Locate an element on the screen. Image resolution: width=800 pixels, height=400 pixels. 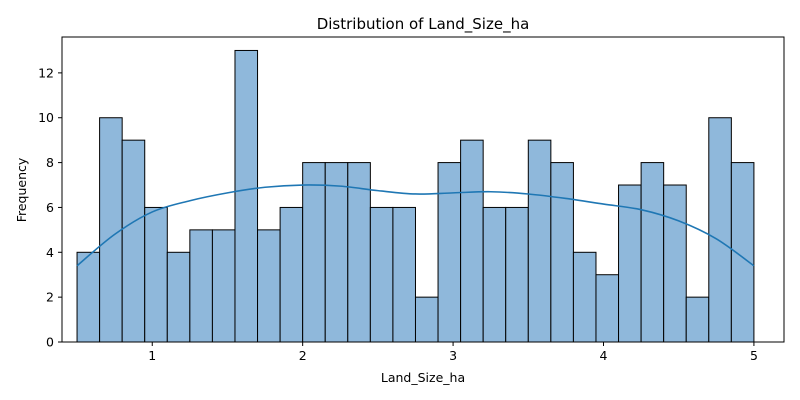
x-tick-label: 4 is located at coordinates (604, 355).